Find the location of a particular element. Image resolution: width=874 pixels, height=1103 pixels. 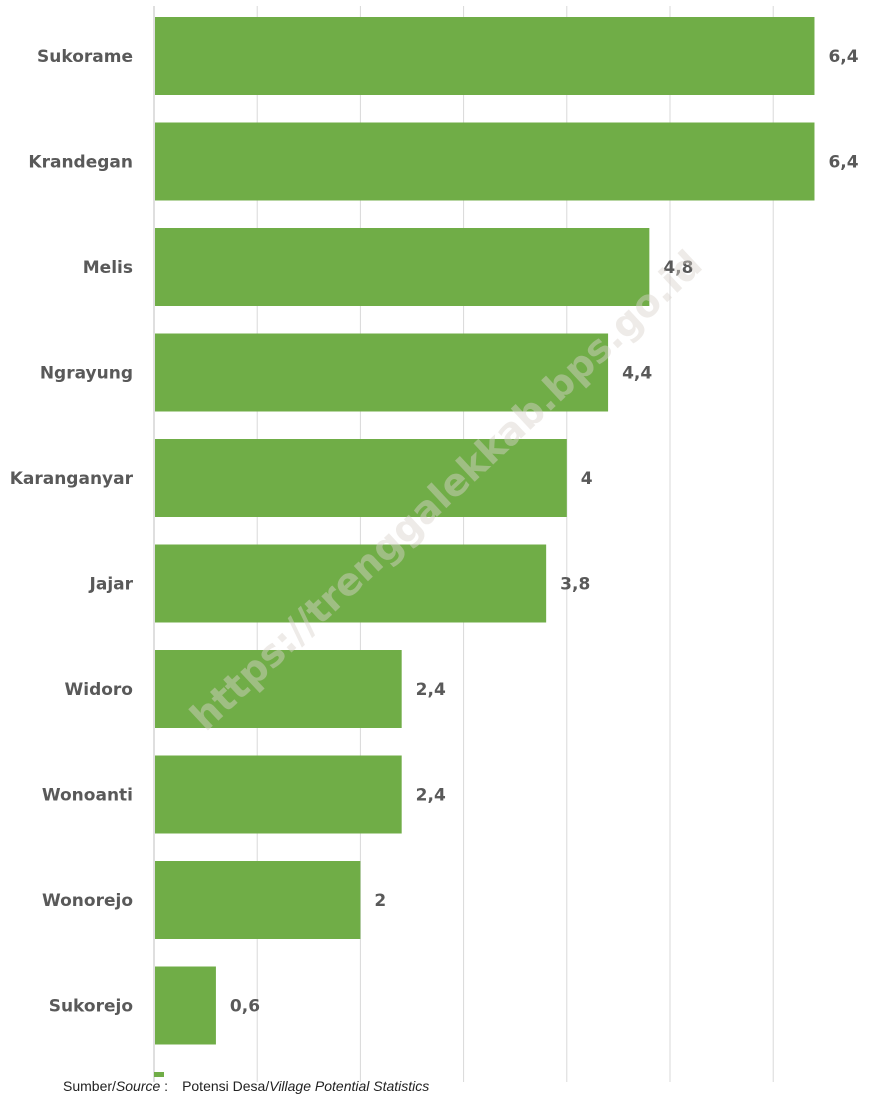

bar-jajar is located at coordinates (351, 583).